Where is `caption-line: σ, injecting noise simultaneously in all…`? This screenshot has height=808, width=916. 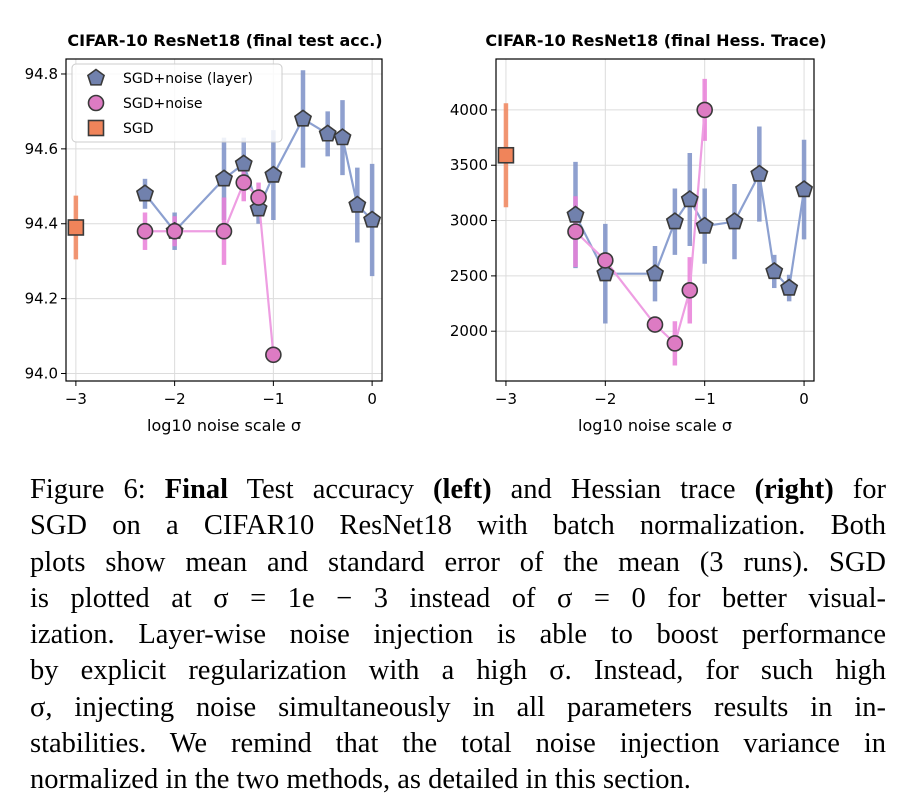 caption-line: σ, injecting noise simultaneously in all… is located at coordinates (458, 708).